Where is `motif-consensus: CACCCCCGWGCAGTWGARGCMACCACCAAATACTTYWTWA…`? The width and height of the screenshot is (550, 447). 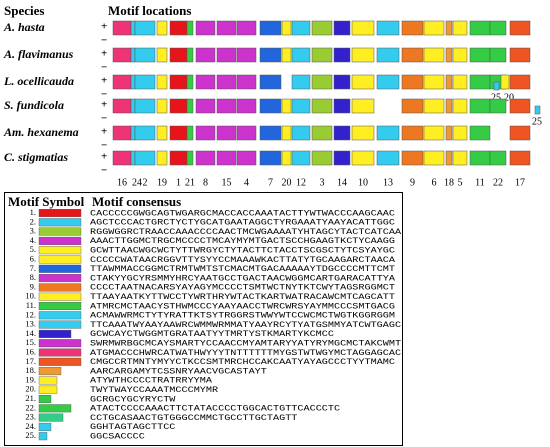 motif-consensus: CACCCCCGWGCAGTWGARGCMACCACCAAATACTTYWTWA… is located at coordinates (242, 213).